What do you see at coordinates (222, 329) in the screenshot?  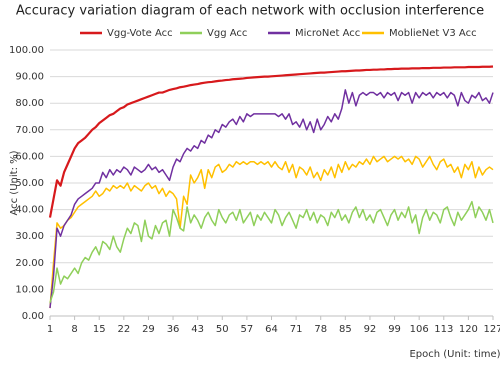 I see `x-tick-label: 50` at bounding box center [222, 329].